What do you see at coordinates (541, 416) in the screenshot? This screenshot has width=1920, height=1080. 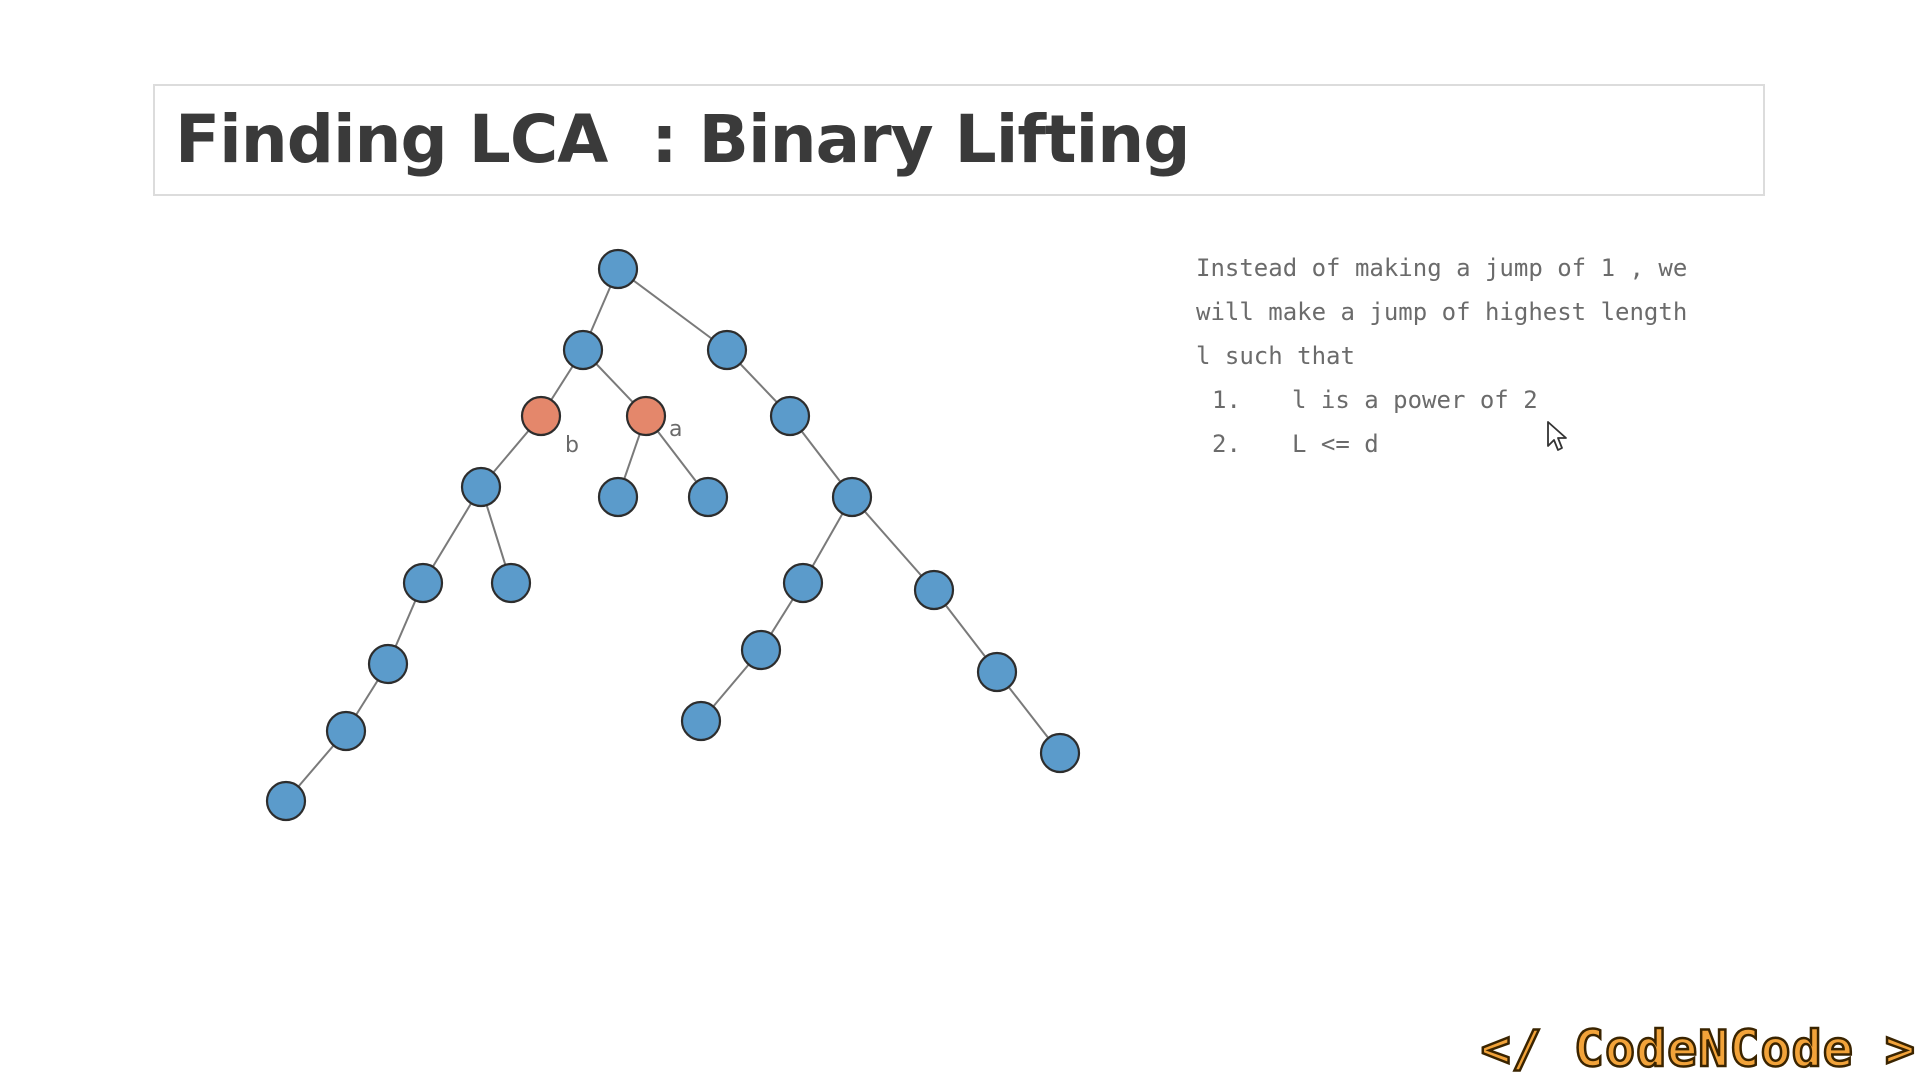 I see `tree-node-b` at bounding box center [541, 416].